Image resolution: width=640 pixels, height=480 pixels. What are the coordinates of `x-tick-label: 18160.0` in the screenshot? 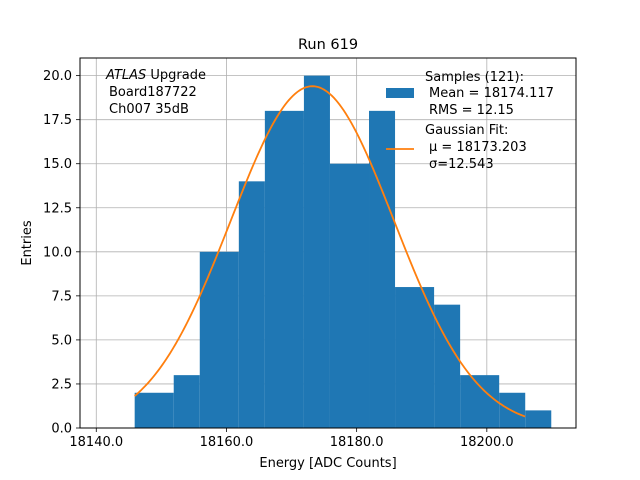 It's located at (227, 442).